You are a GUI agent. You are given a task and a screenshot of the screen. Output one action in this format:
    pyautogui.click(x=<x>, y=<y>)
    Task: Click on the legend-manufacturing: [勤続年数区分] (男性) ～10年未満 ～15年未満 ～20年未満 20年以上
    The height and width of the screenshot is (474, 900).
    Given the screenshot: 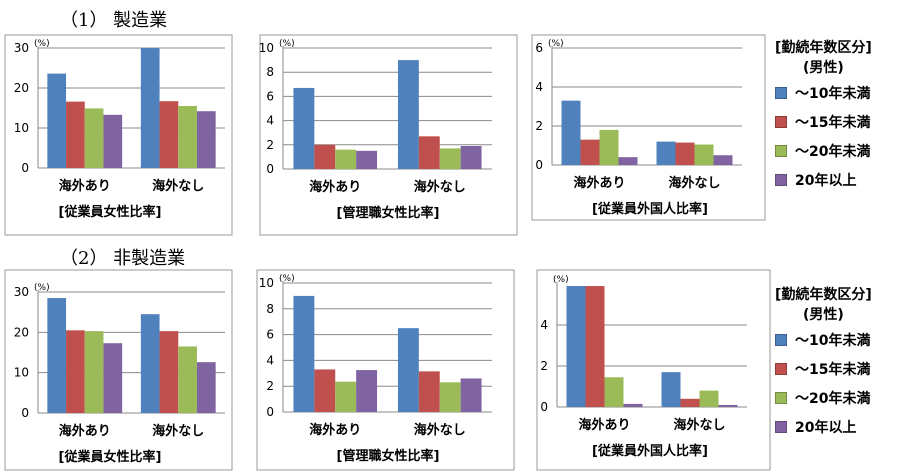 What is the action you would take?
    pyautogui.click(x=823, y=116)
    